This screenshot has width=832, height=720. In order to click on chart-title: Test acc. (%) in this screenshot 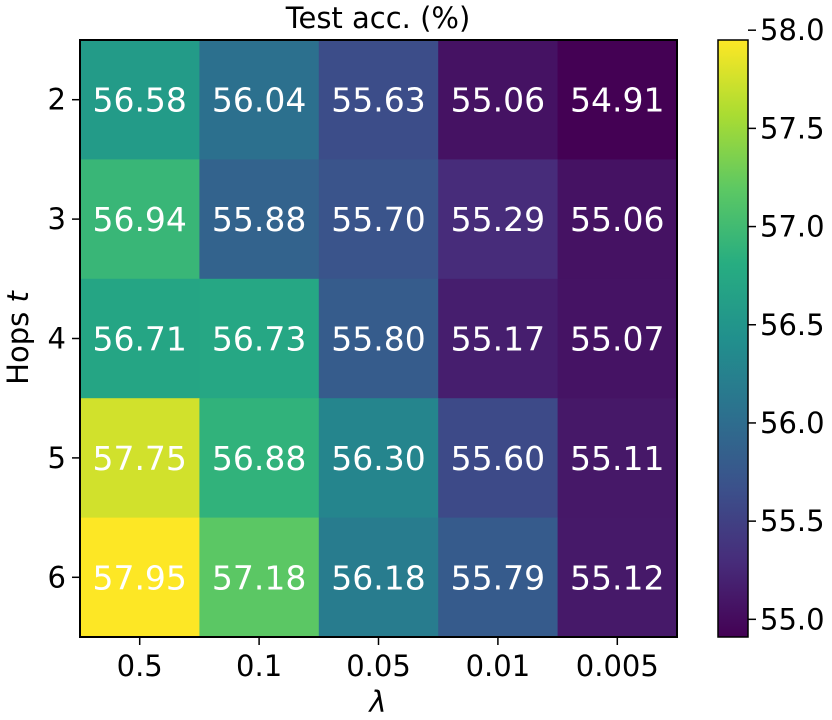, I will do `click(378, 18)`.